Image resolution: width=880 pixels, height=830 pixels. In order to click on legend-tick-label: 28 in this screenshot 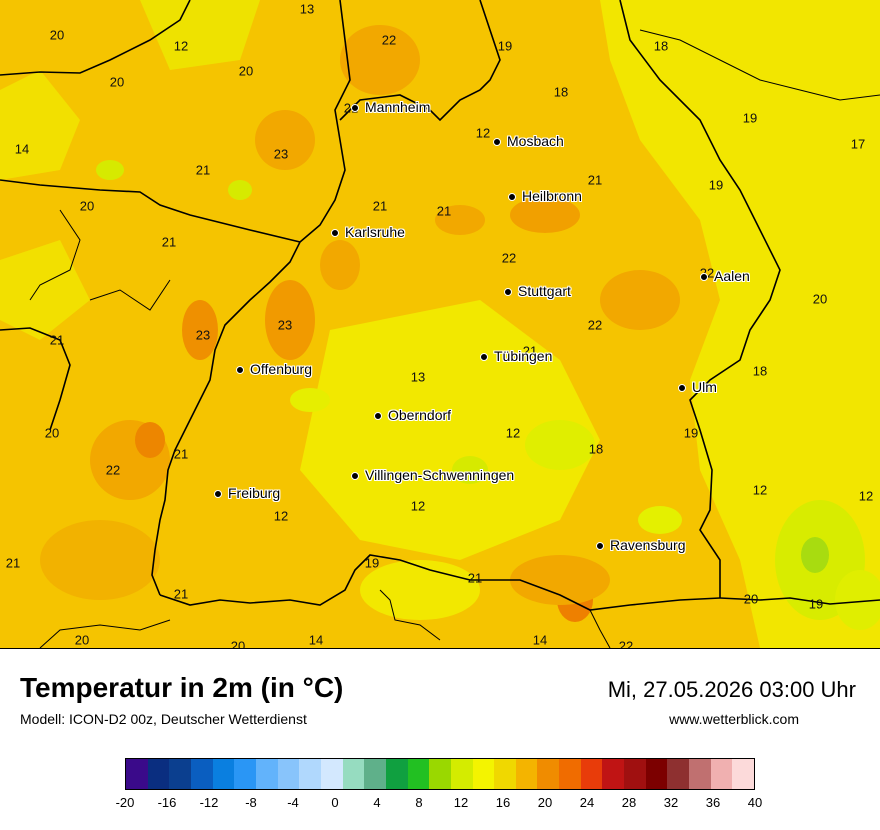, I will do `click(629, 802)`.